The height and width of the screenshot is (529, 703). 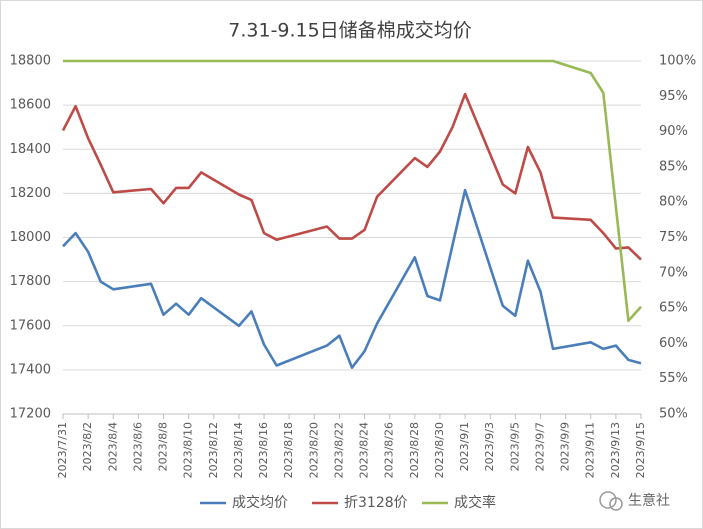 What do you see at coordinates (611, 501) in the screenshot?
I see `watermark-icon` at bounding box center [611, 501].